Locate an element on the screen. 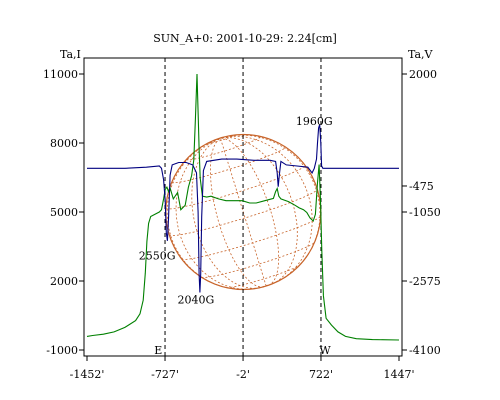 This screenshot has height=400, width=500. right-tick-label: -4100 is located at coordinates (425, 350).